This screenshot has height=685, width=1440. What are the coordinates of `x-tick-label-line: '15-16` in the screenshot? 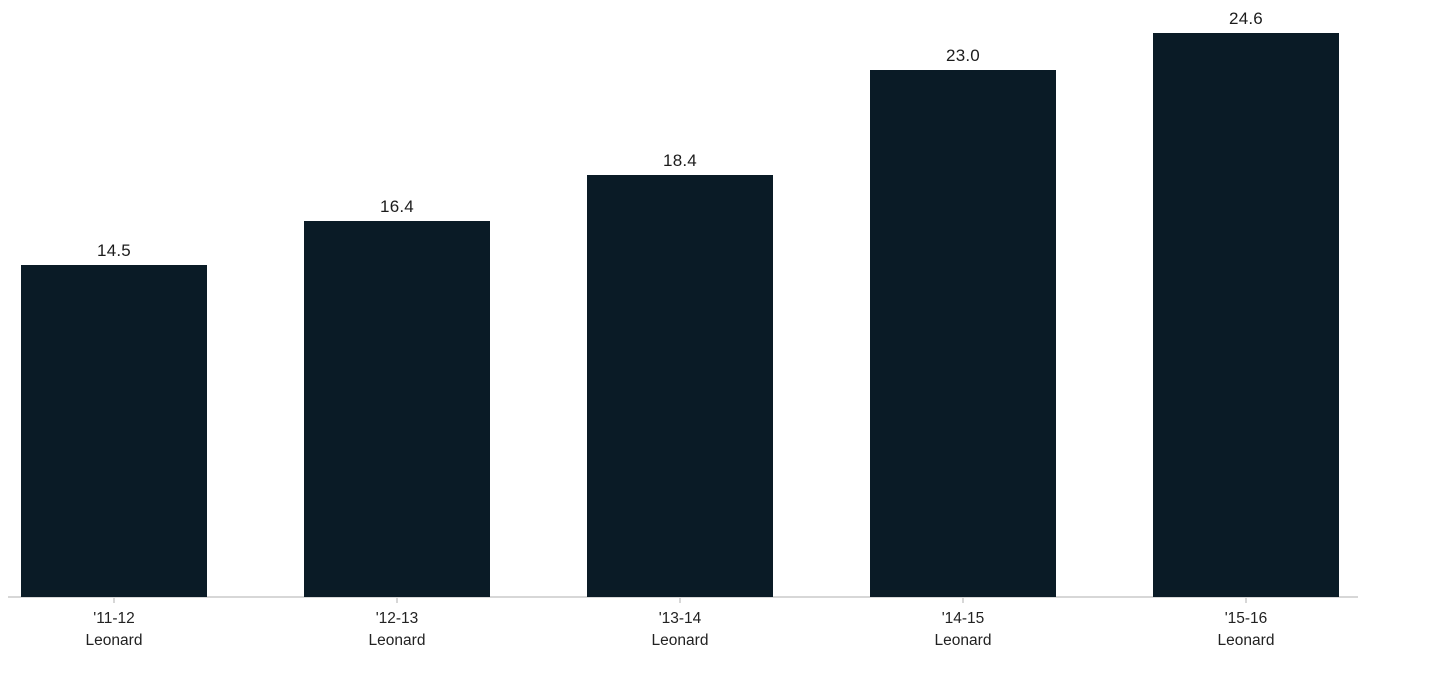 It's located at (1246, 618).